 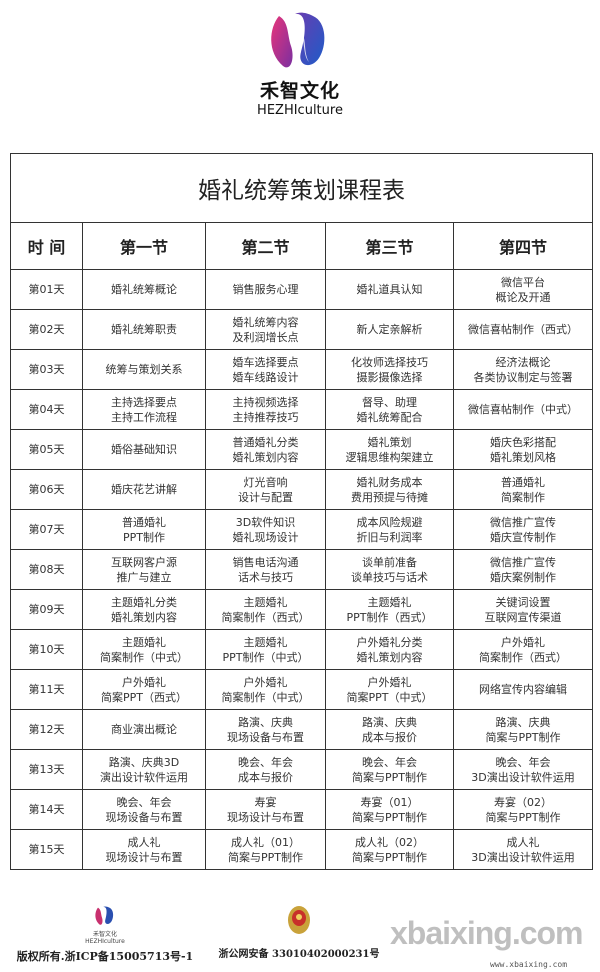 What do you see at coordinates (46, 289) in the screenshot?
I see `day-cell: 第01天` at bounding box center [46, 289].